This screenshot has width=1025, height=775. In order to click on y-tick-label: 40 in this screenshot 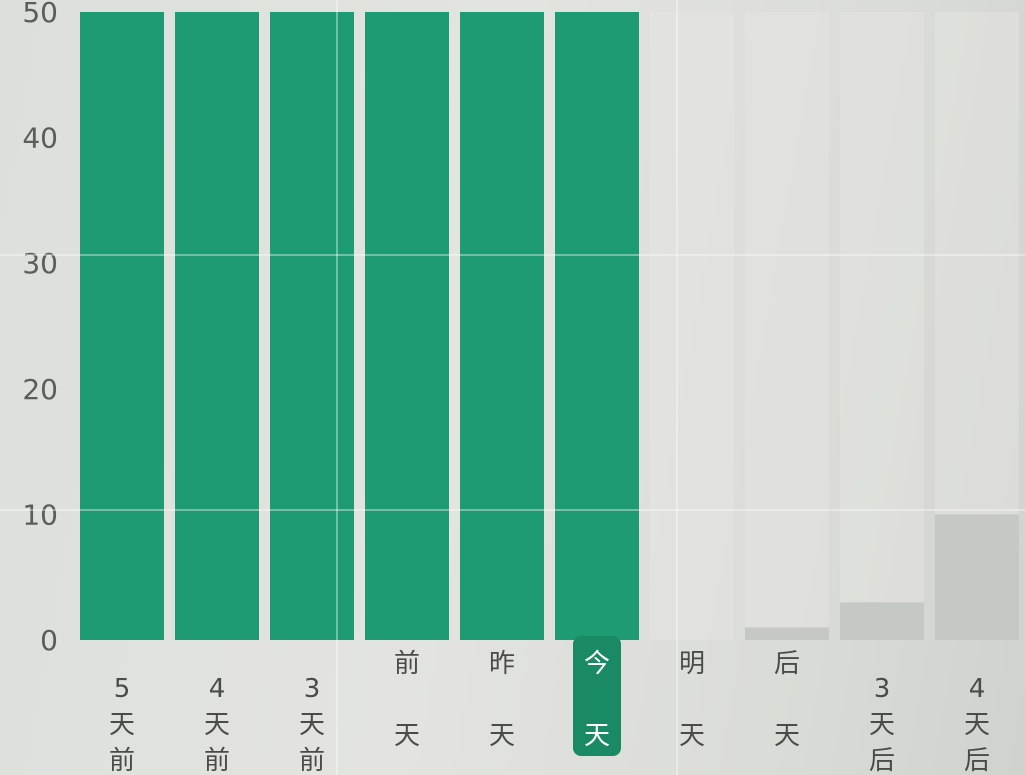, I will do `click(40, 138)`.